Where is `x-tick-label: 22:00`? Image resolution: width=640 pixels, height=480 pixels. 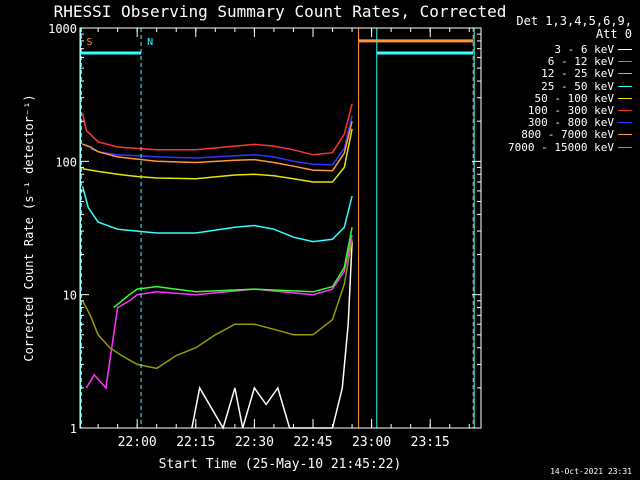 x-tick-label: 22:00 is located at coordinates (137, 442).